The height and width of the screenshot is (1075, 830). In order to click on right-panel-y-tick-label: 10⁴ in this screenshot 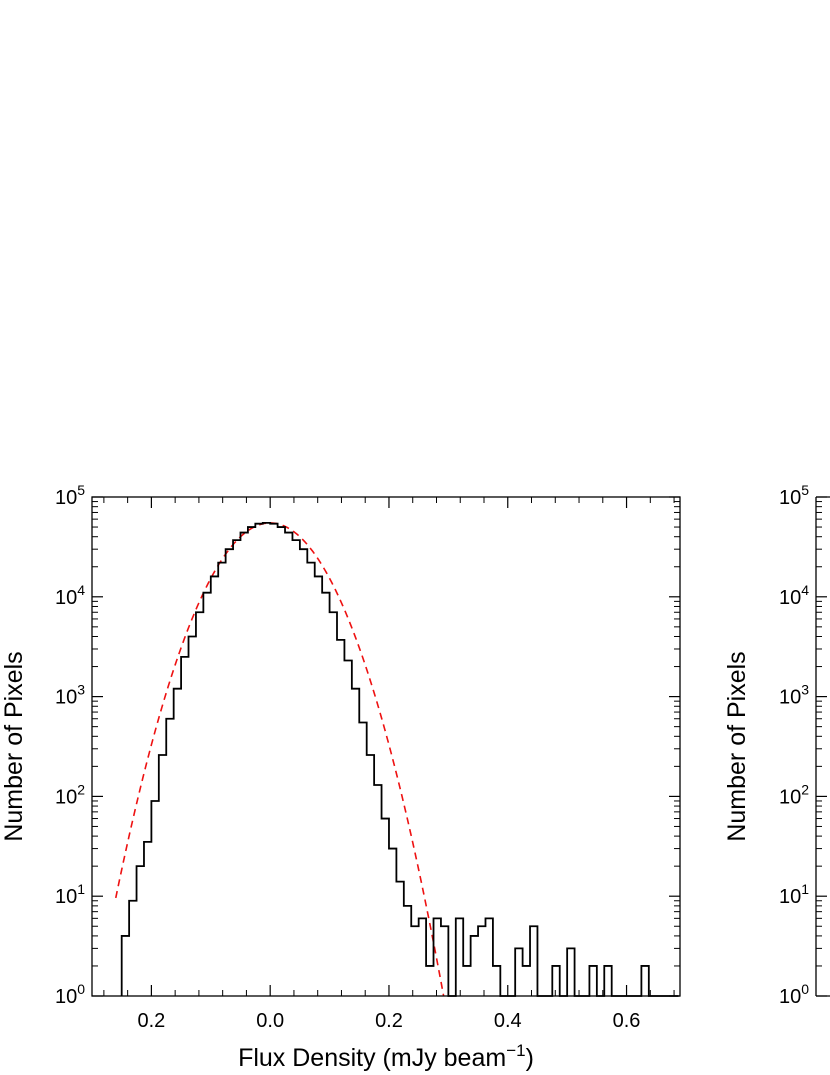, I will do `click(794, 595)`.